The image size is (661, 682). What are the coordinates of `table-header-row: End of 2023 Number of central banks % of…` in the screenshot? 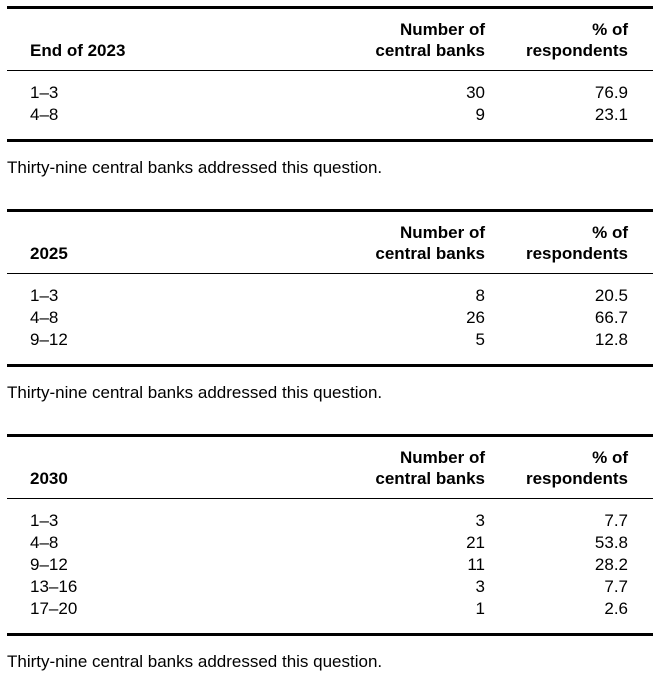 It's located at (330, 40).